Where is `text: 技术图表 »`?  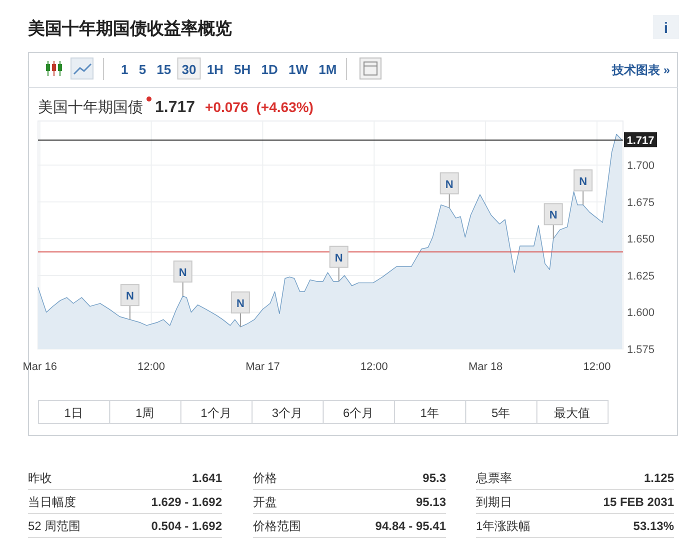
text: 技术图表 » is located at coordinates (640, 70).